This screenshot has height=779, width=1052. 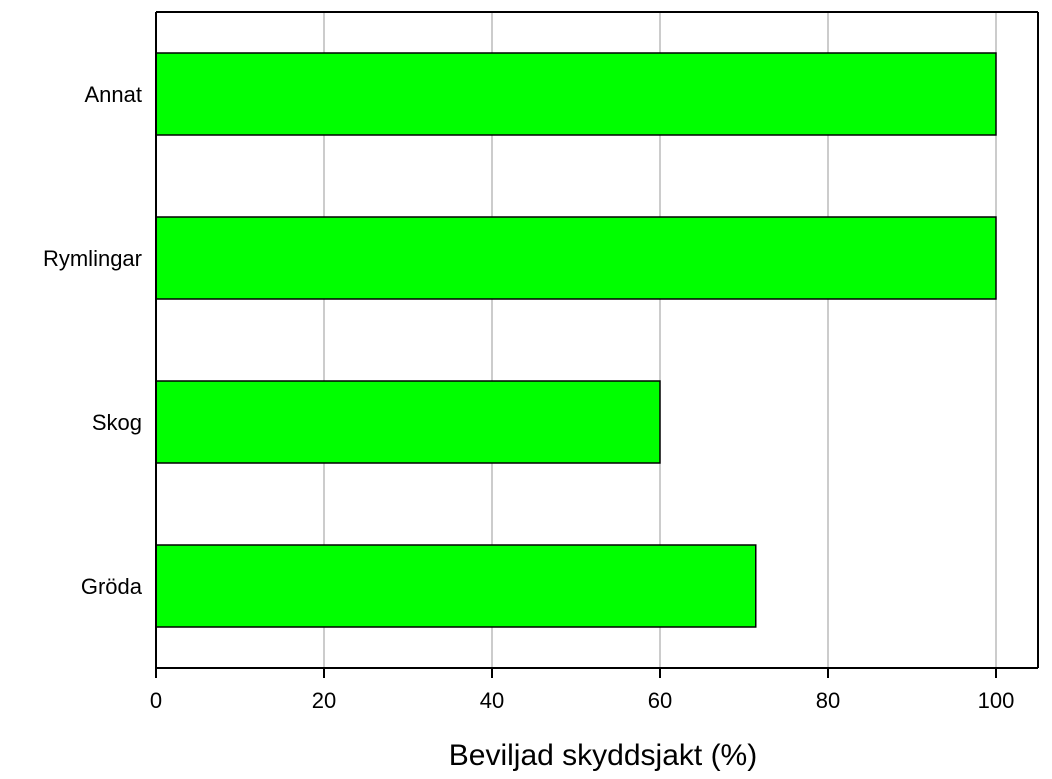 I want to click on category-label-annat: Annat, so click(x=114, y=94).